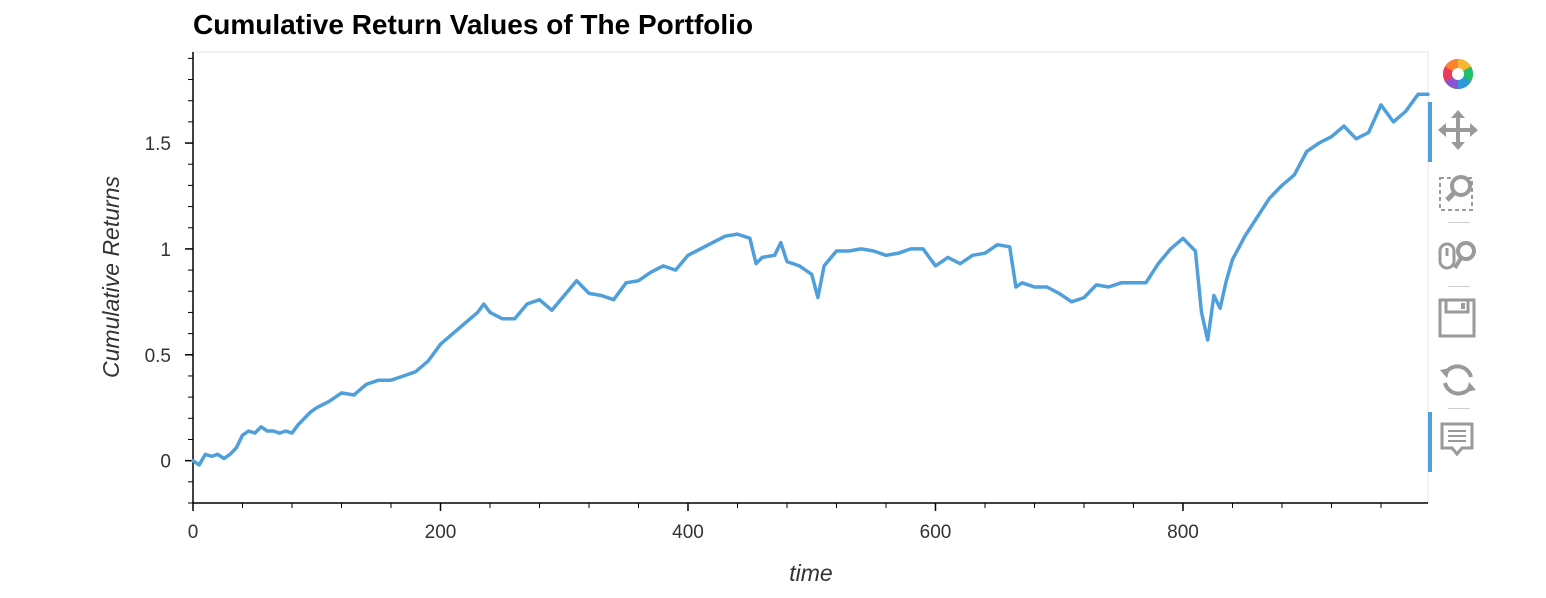  What do you see at coordinates (169, 278) in the screenshot?
I see `y-axis: 0 0.5 1 1.5` at bounding box center [169, 278].